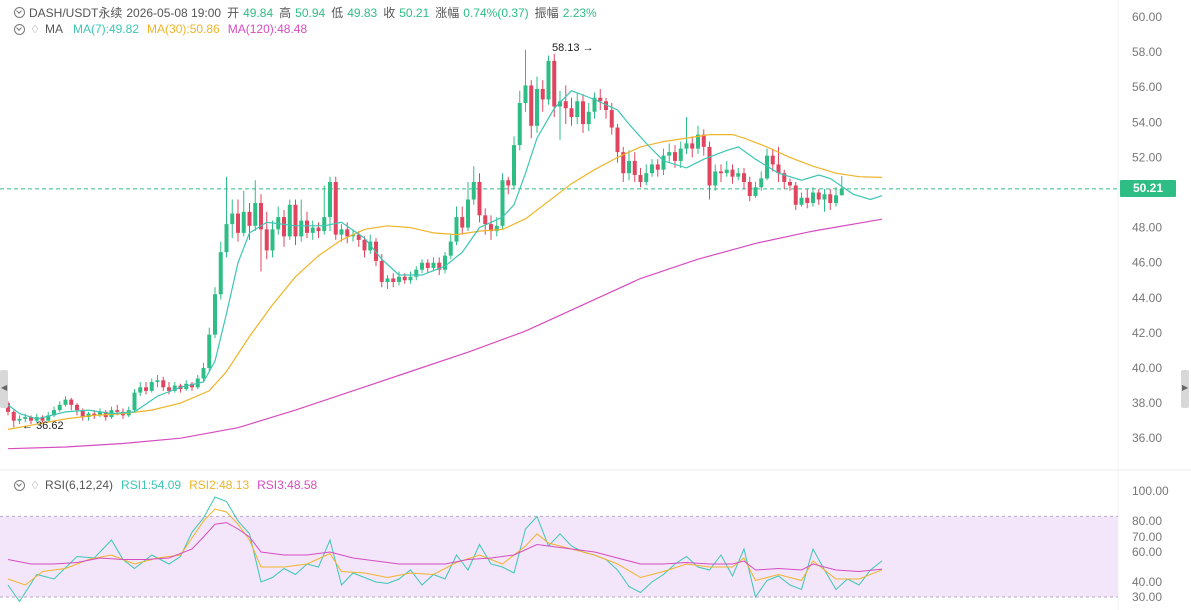 The height and width of the screenshot is (610, 1191). I want to click on price-tick-label: 56.00, so click(1147, 87).